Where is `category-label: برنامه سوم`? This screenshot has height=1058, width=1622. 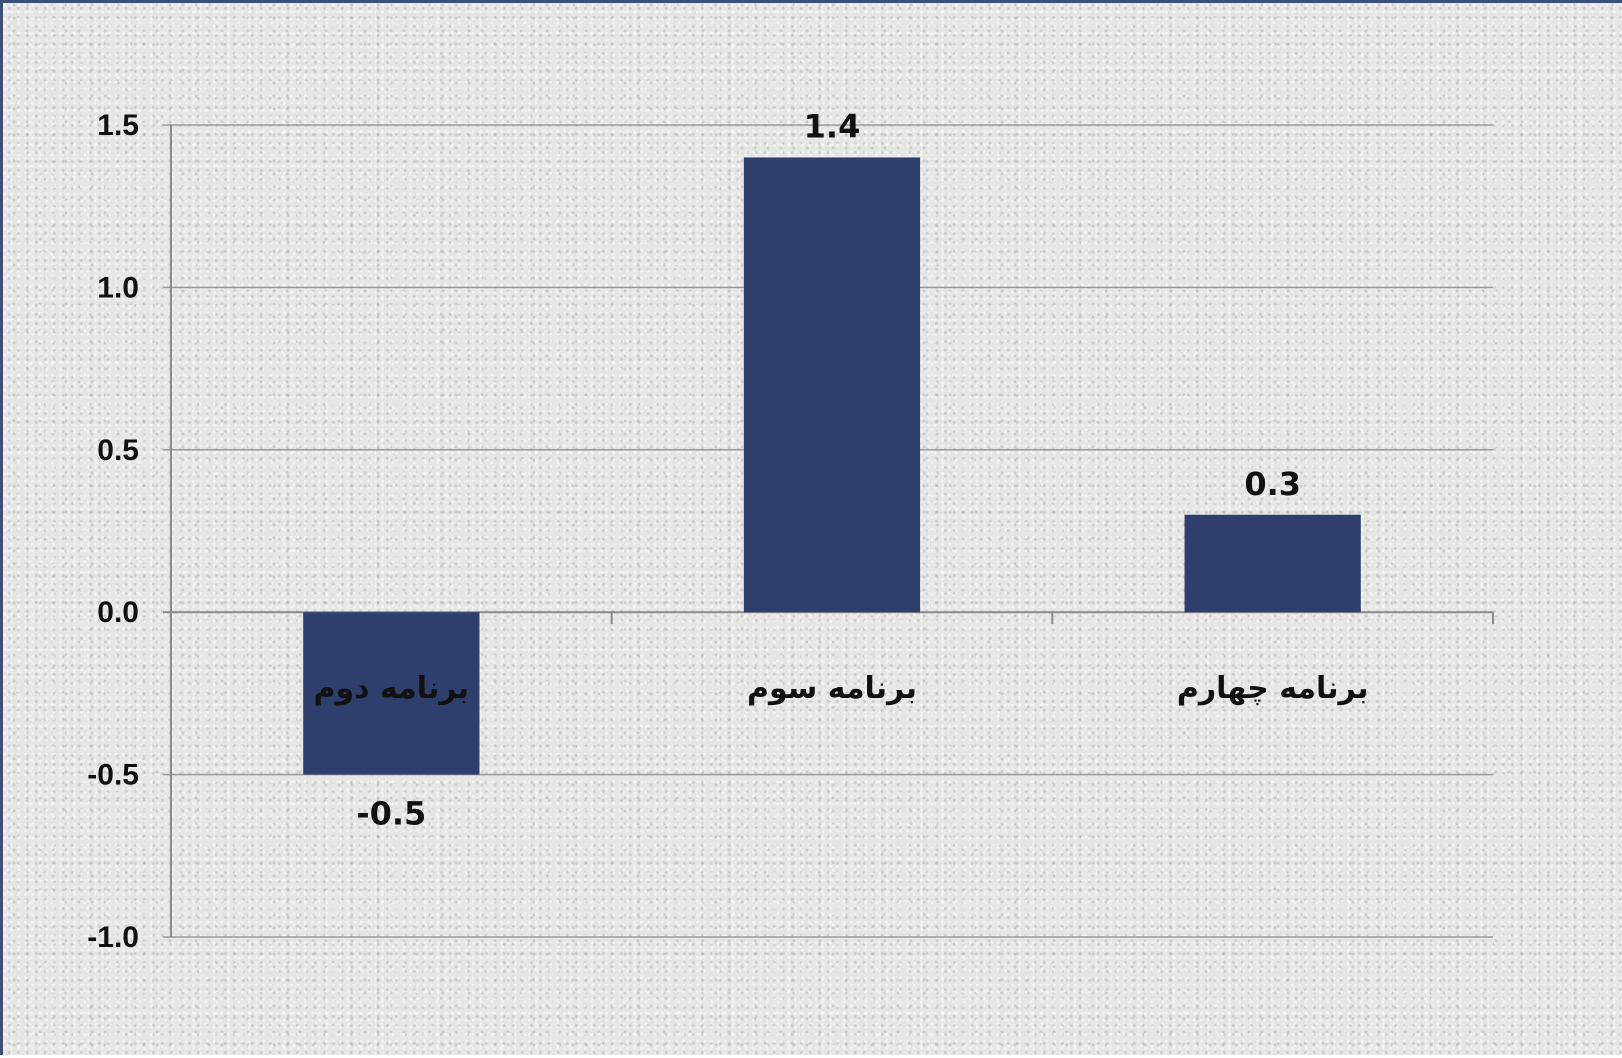
category-label: برنامه سوم is located at coordinates (832, 688).